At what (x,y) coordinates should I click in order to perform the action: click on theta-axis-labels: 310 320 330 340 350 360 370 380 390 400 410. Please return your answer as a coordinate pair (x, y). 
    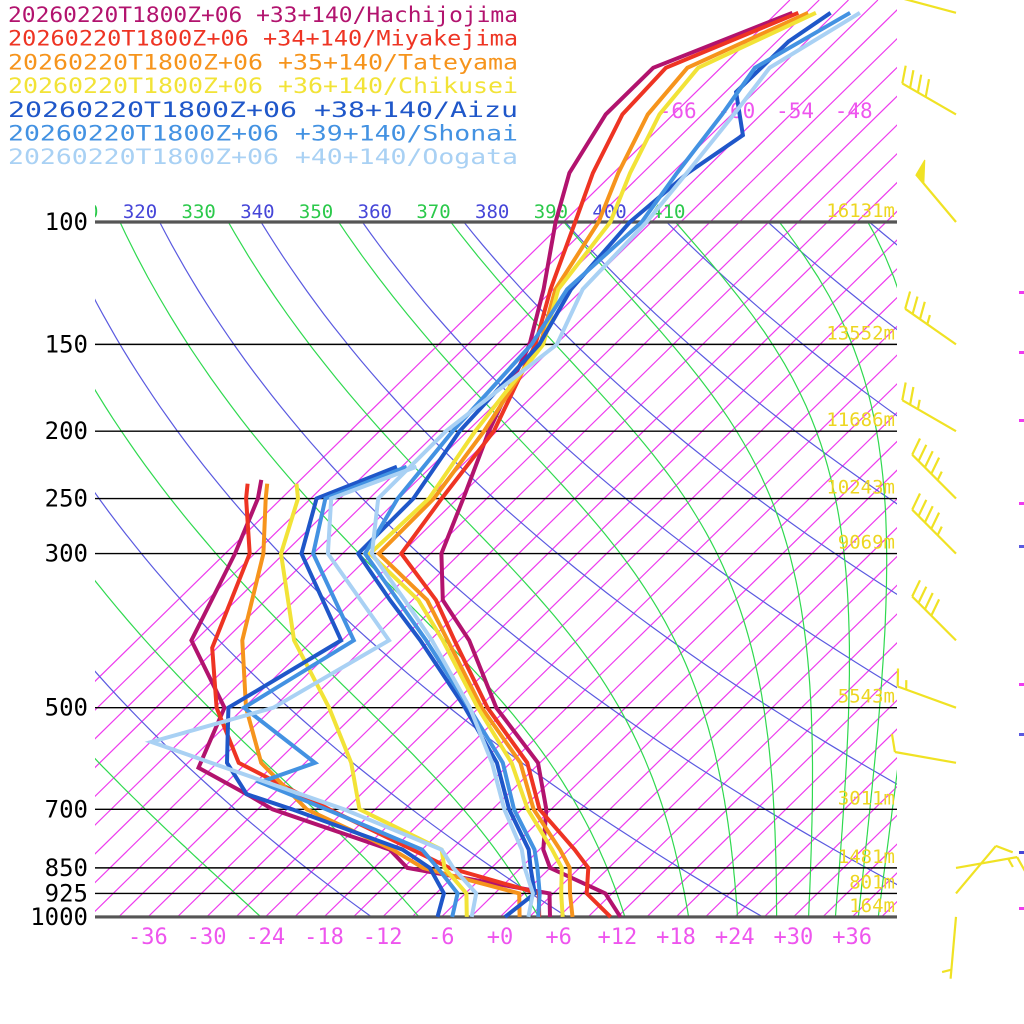
    Looking at the image, I should click on (374, 212).